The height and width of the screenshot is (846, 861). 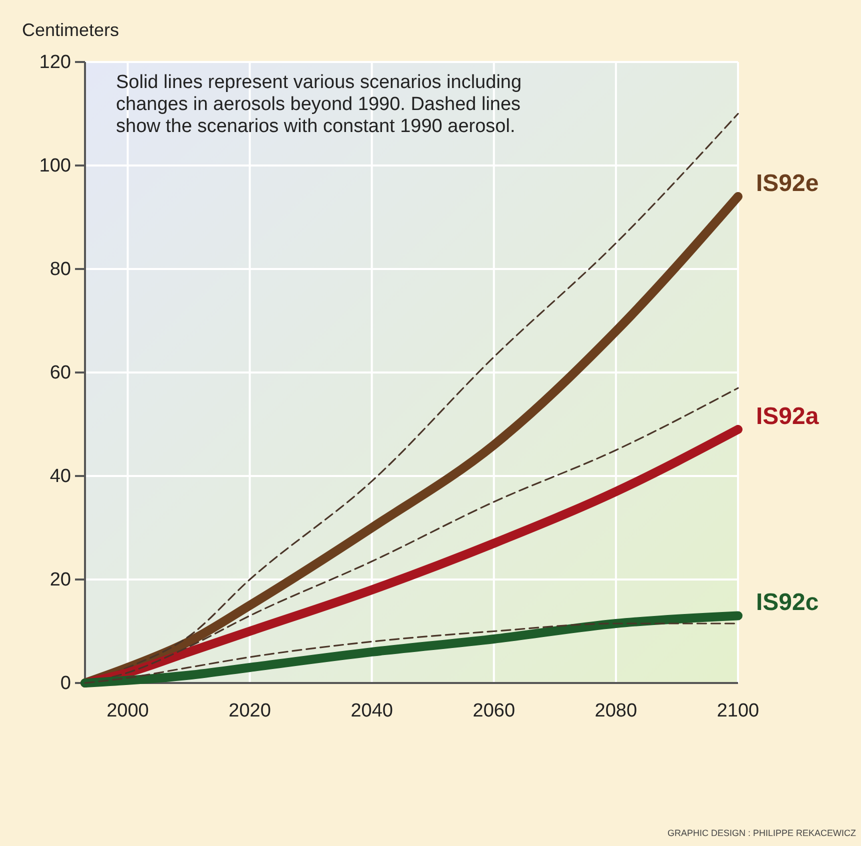 What do you see at coordinates (761, 833) in the screenshot?
I see `text: GRAPHIC DESIGN : PHILIPPE REKACEWICZ` at bounding box center [761, 833].